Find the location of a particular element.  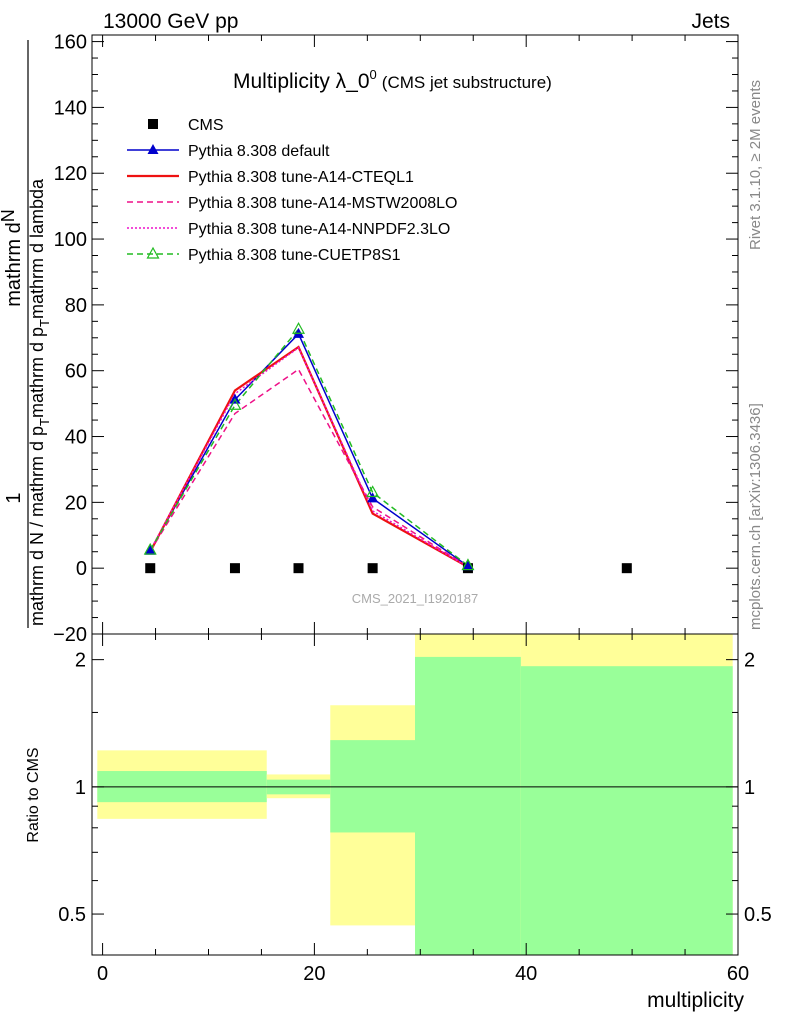

y-label-mathrm: mathrm d is located at coordinates (14, 264).